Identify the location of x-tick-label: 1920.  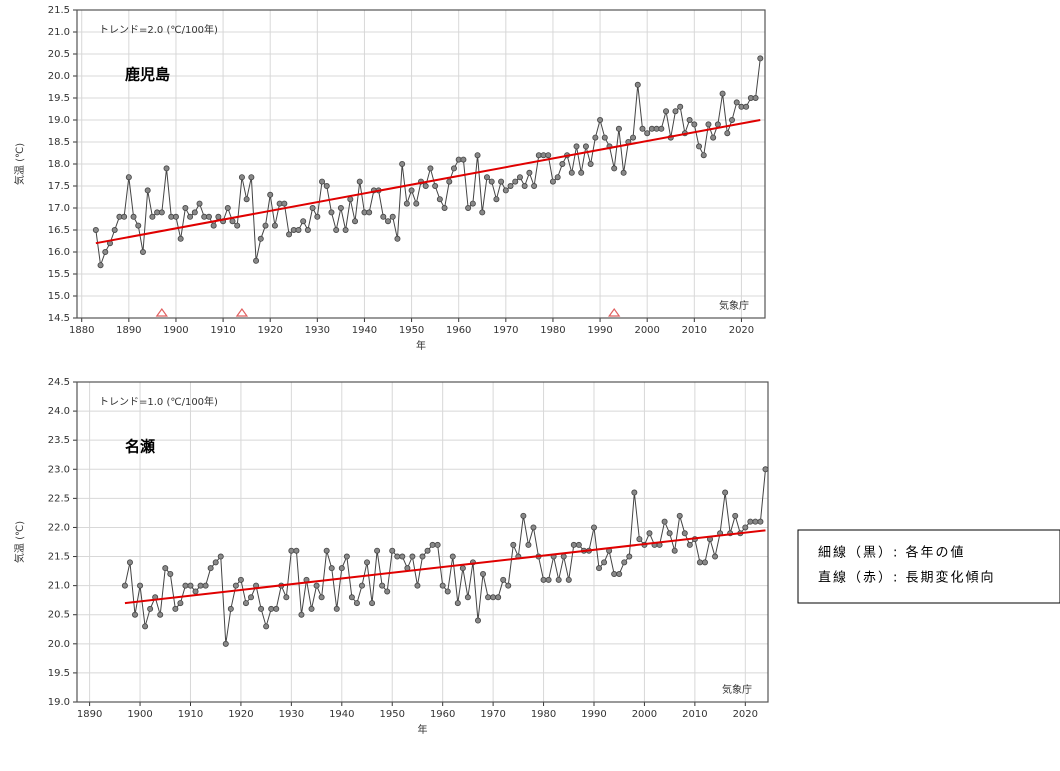
(240, 714).